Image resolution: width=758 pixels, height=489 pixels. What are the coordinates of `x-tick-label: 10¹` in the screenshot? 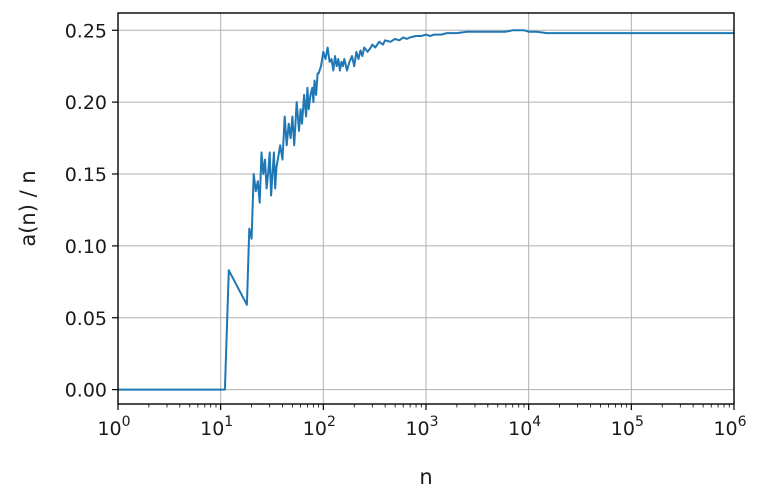 It's located at (216, 427).